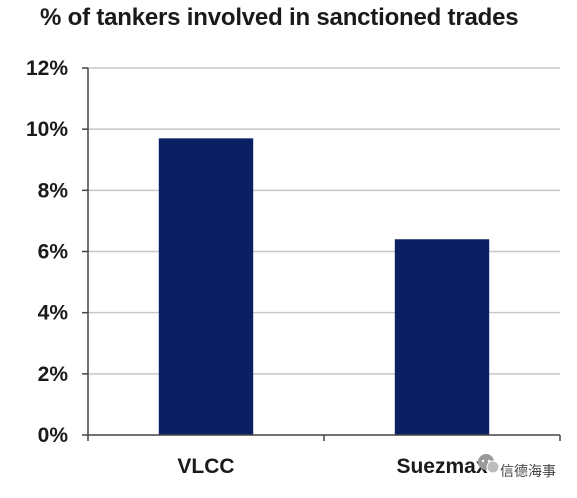  What do you see at coordinates (53, 374) in the screenshot?
I see `y-tick-label: 2%` at bounding box center [53, 374].